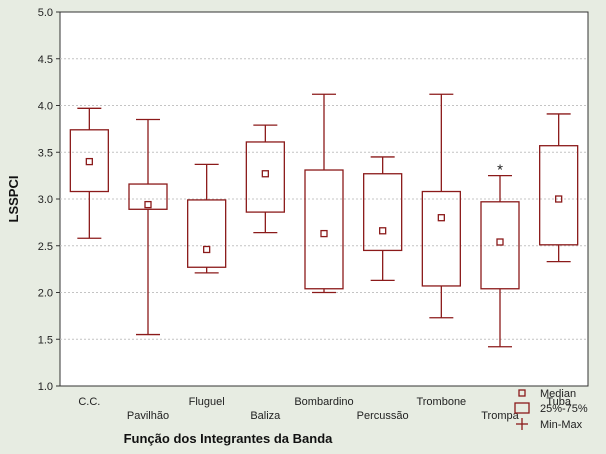 The width and height of the screenshot is (606, 454). I want to click on legend: Median 25%-75% Min-Max, so click(551, 409).